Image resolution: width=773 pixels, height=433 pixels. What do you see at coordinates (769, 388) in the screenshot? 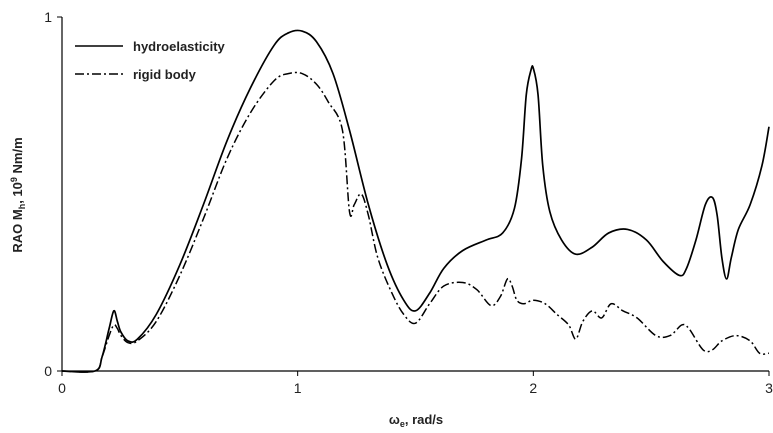
I see `x-tick-label: 3` at bounding box center [769, 388].